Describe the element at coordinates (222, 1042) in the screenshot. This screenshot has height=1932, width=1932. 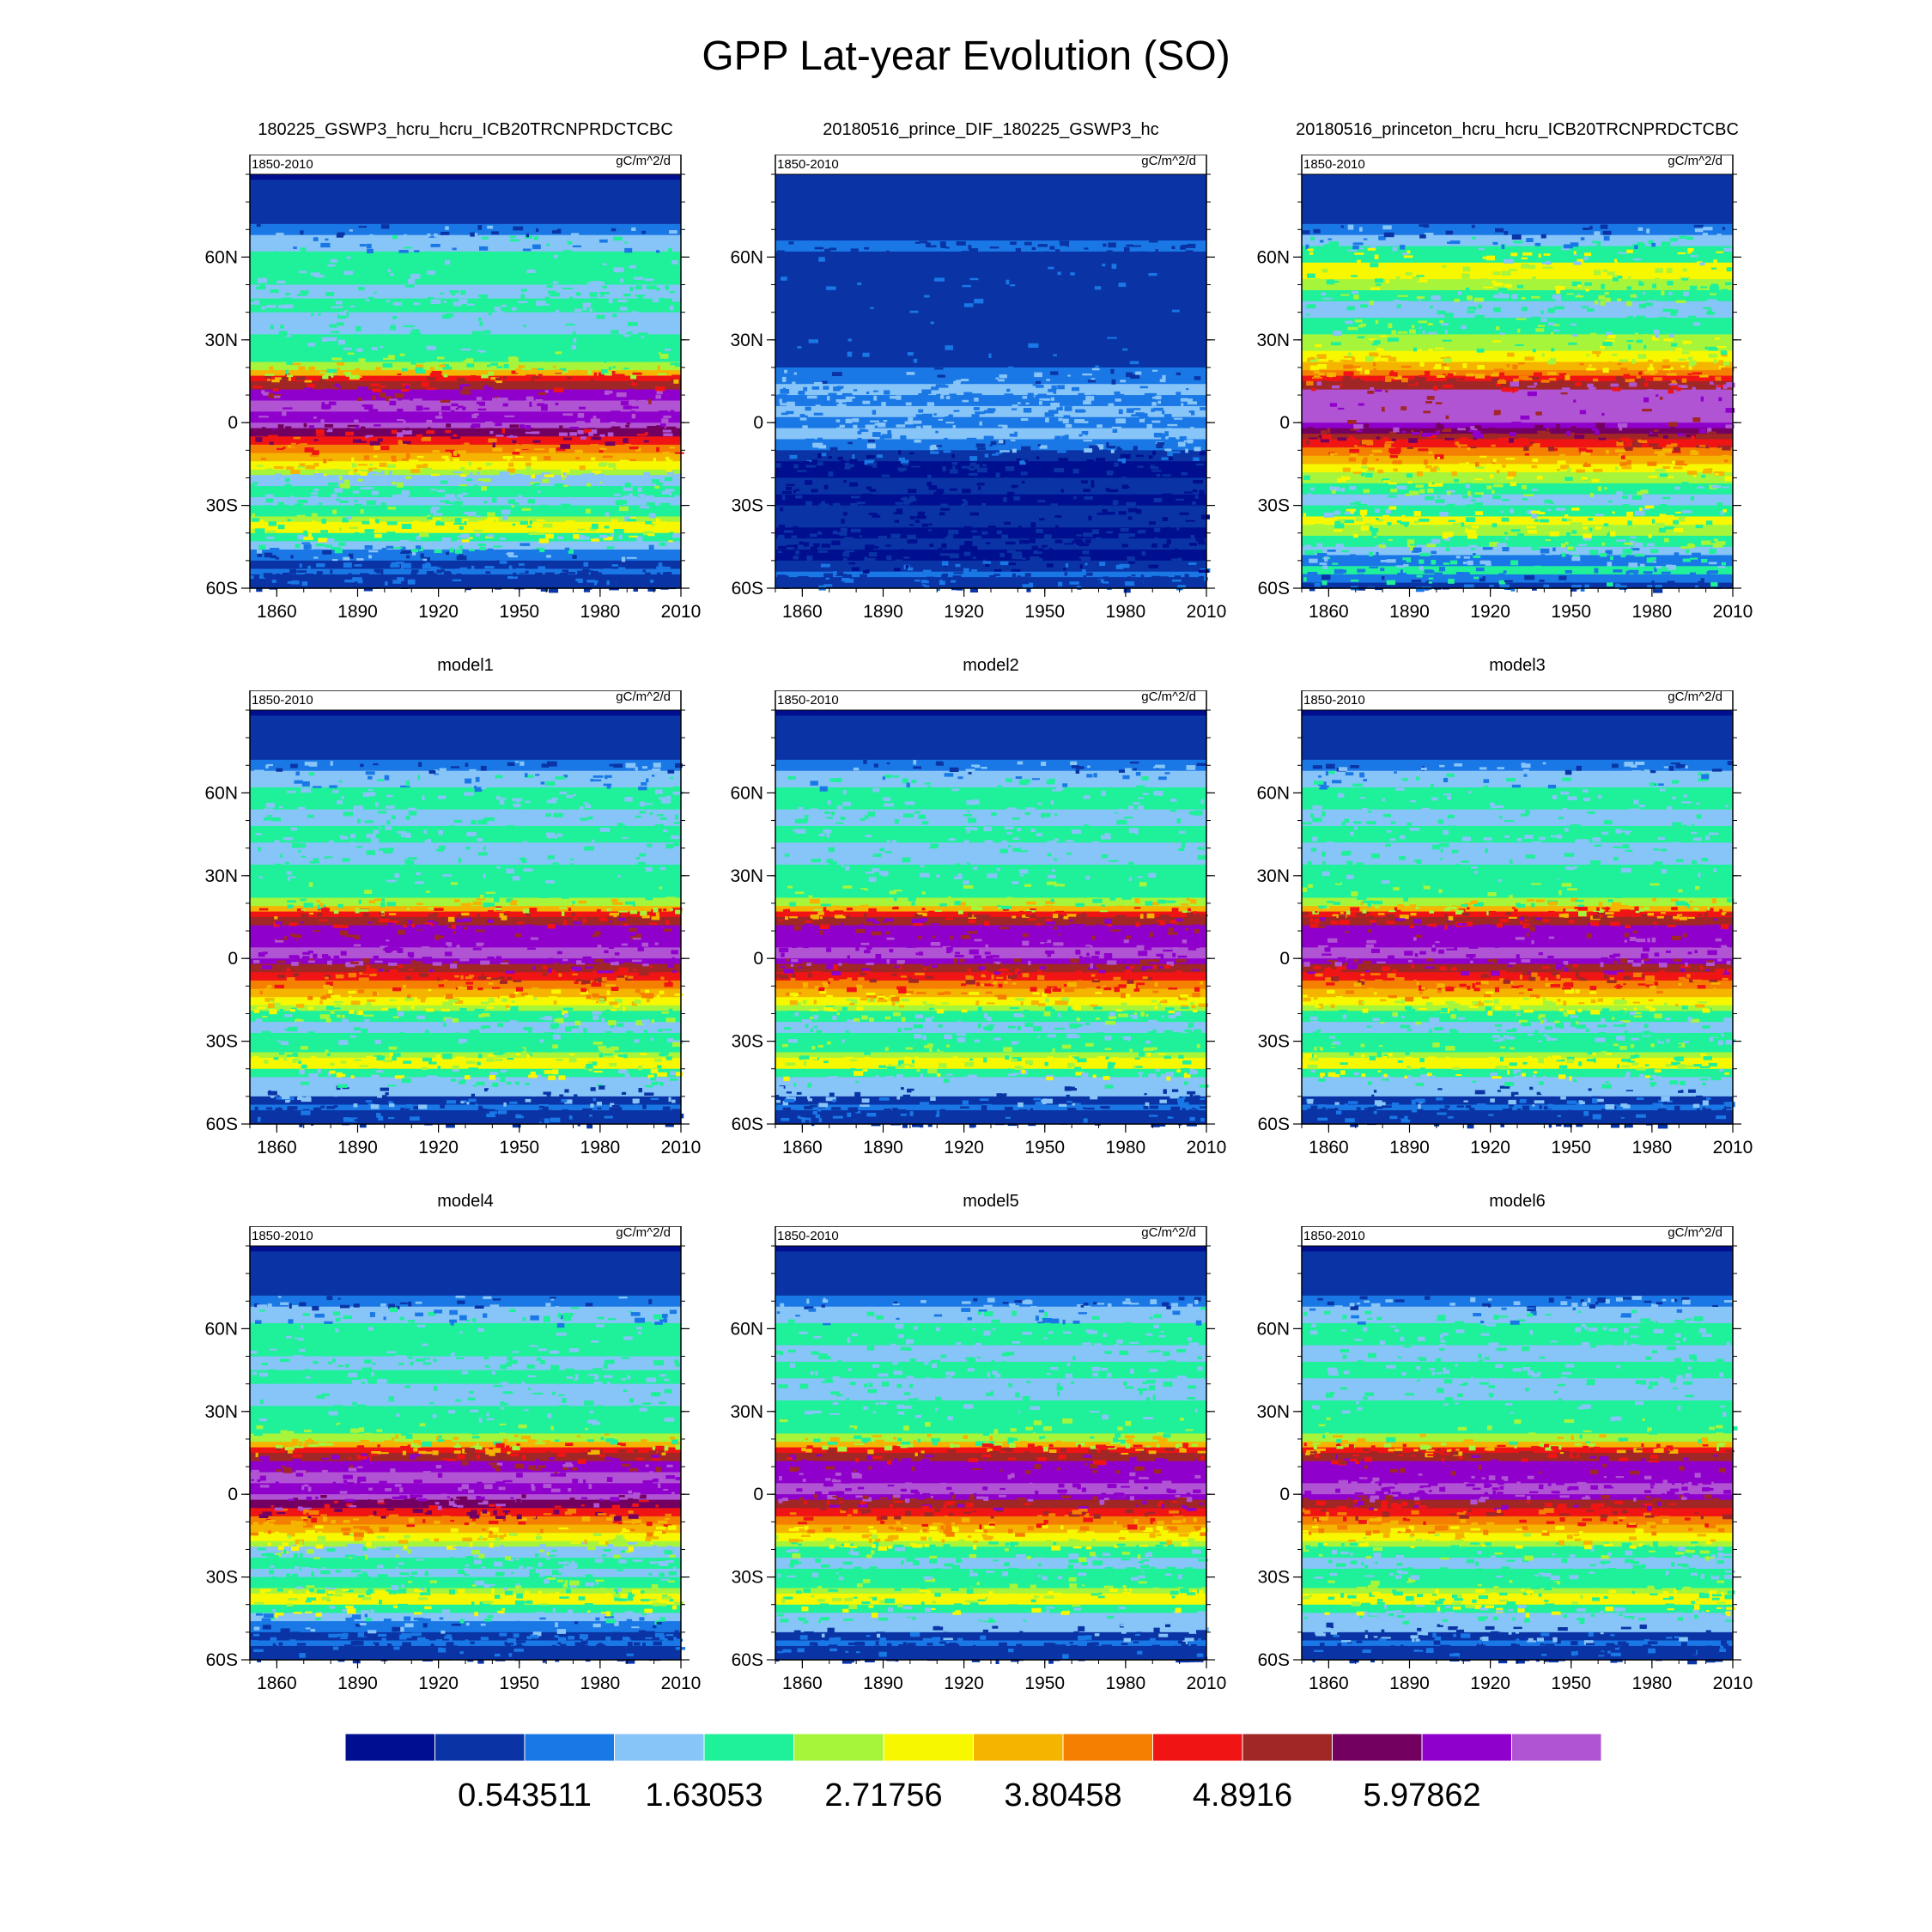
I see `y-tick-label: 30S` at that location.